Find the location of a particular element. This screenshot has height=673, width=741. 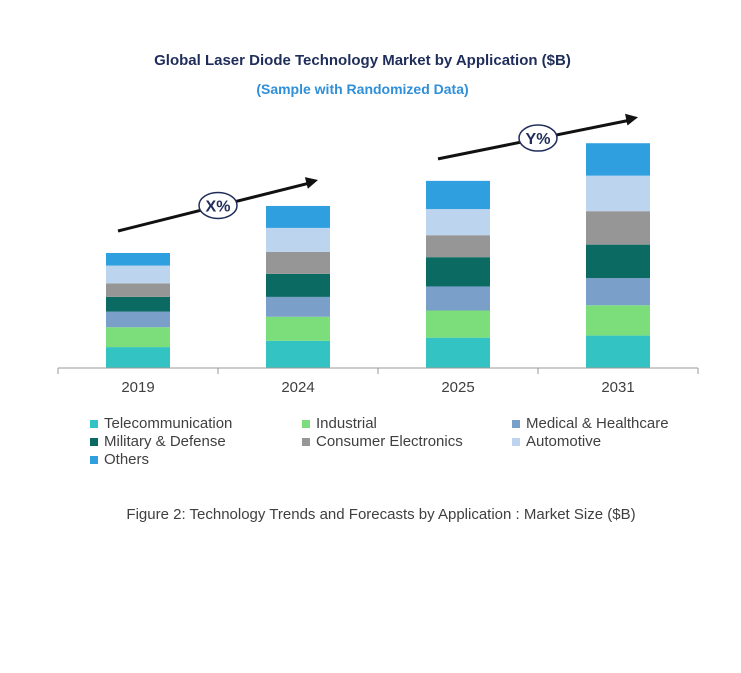

x-tick-label: 2024 is located at coordinates (297, 387).